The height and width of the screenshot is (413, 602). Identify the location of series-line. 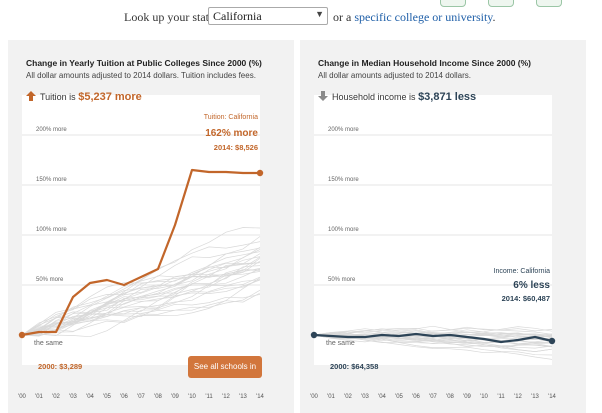
(433, 338).